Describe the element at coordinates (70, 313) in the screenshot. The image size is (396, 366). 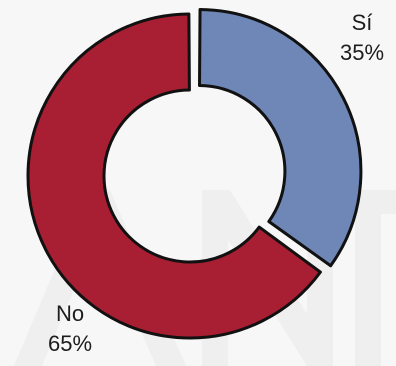
I see `slice-category-no: No` at that location.